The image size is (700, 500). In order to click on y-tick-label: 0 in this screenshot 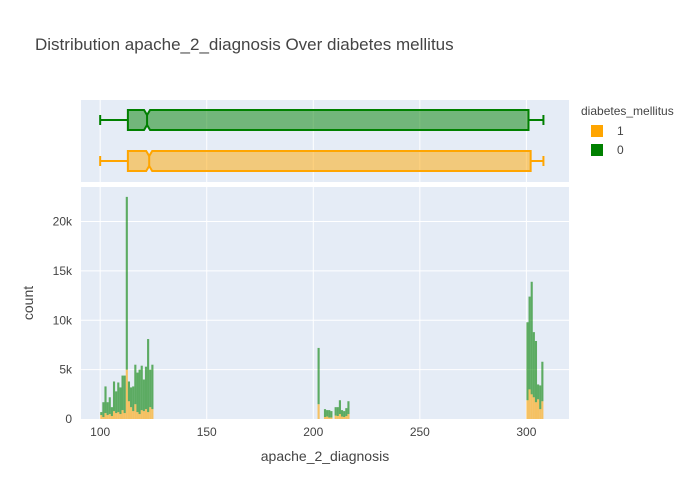, I will do `click(68, 419)`.